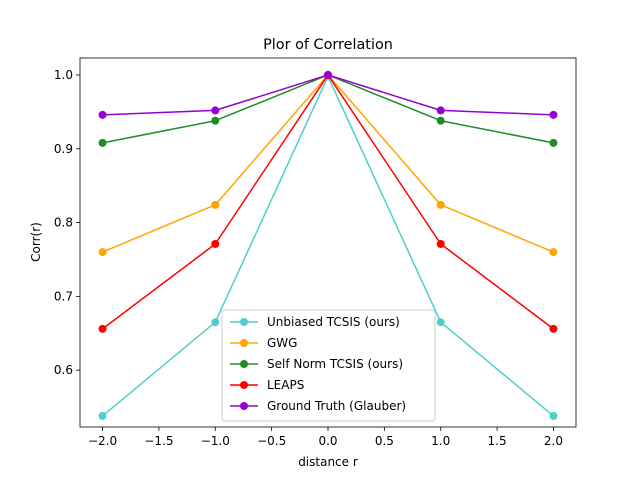 The image size is (640, 480). What do you see at coordinates (263, 343) in the screenshot?
I see `legend-item: GWG` at bounding box center [263, 343].